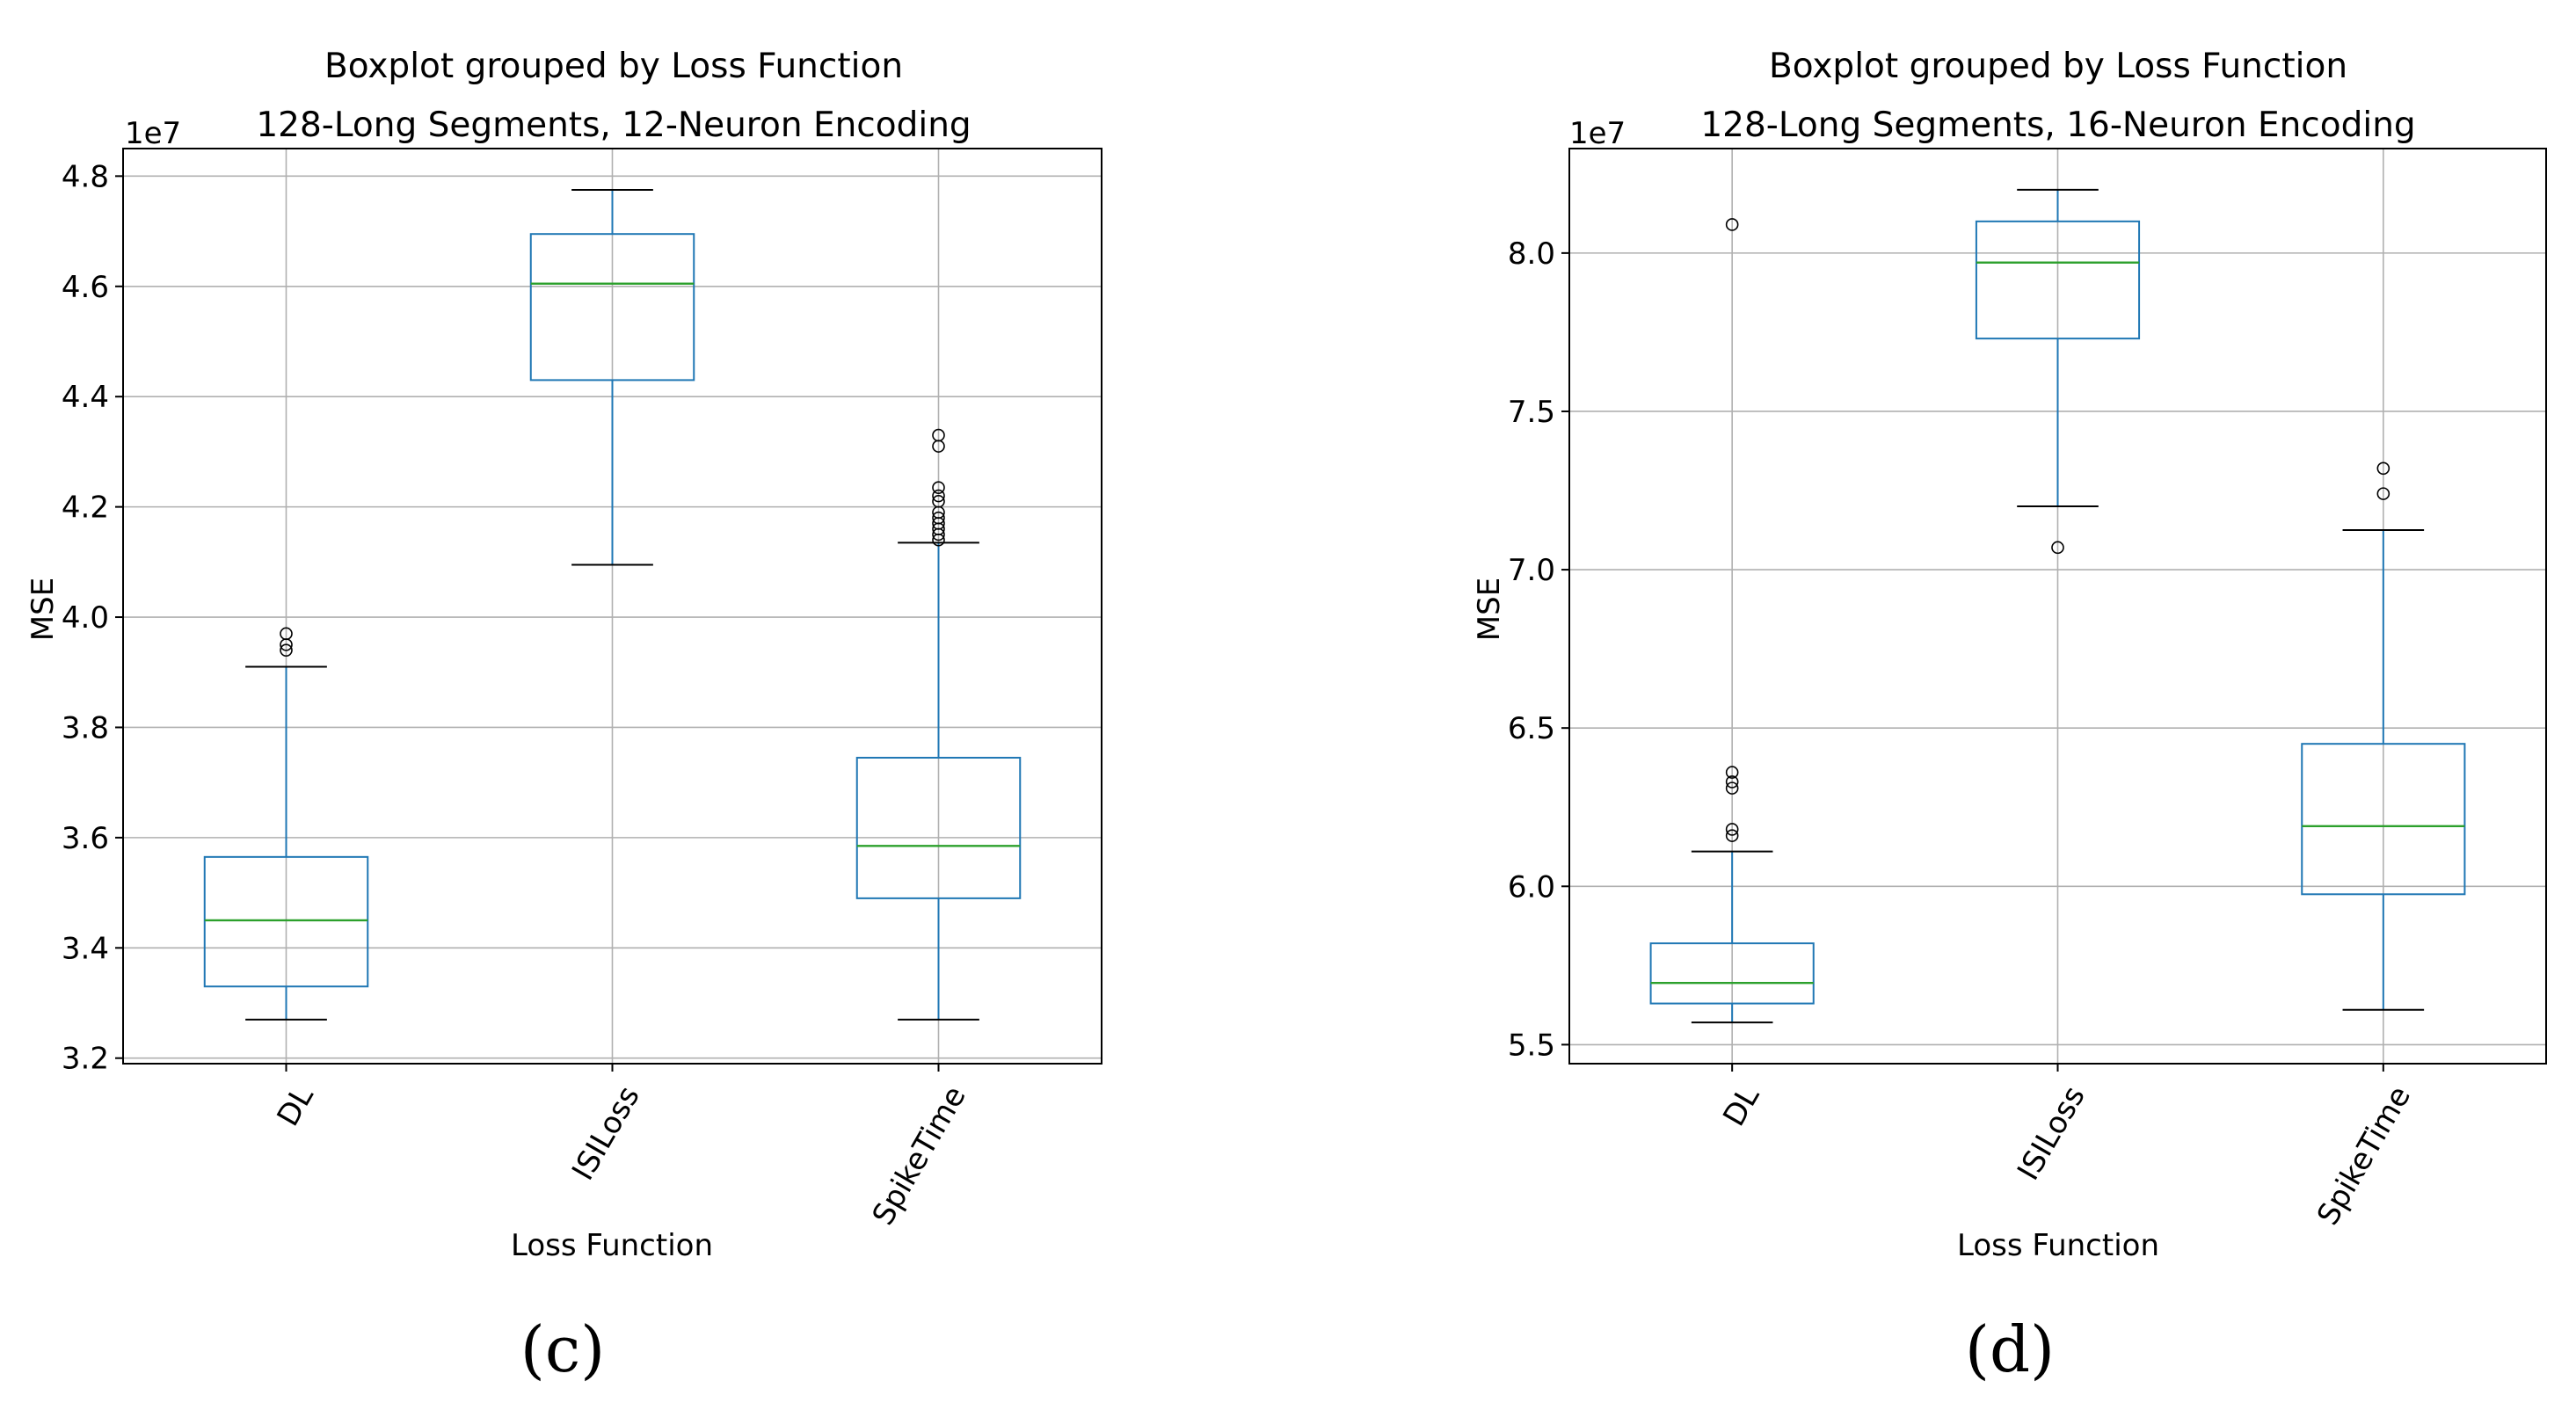 The width and height of the screenshot is (2576, 1410). I want to click on y-tick-label: 4.4, so click(85, 398).